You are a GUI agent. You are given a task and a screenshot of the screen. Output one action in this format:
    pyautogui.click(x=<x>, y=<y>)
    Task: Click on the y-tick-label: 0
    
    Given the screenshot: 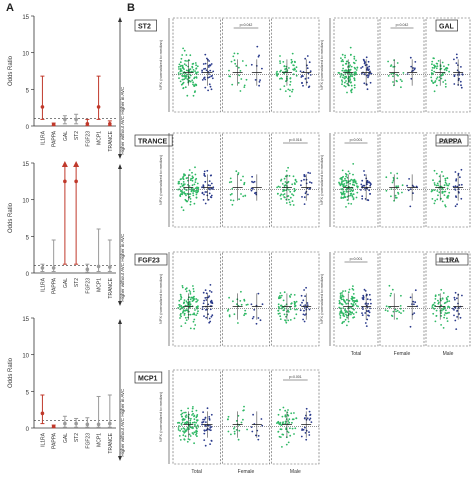 What is the action you would take?
    pyautogui.click(x=28, y=128)
    